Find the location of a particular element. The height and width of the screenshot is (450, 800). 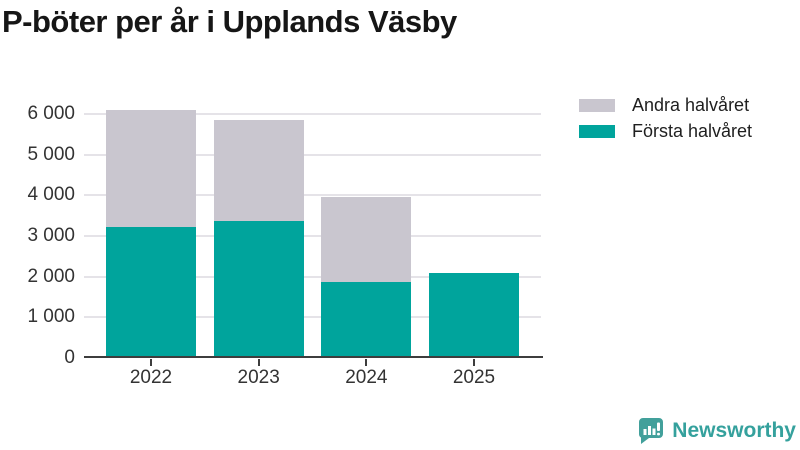

gridline-2000 is located at coordinates (312, 276).